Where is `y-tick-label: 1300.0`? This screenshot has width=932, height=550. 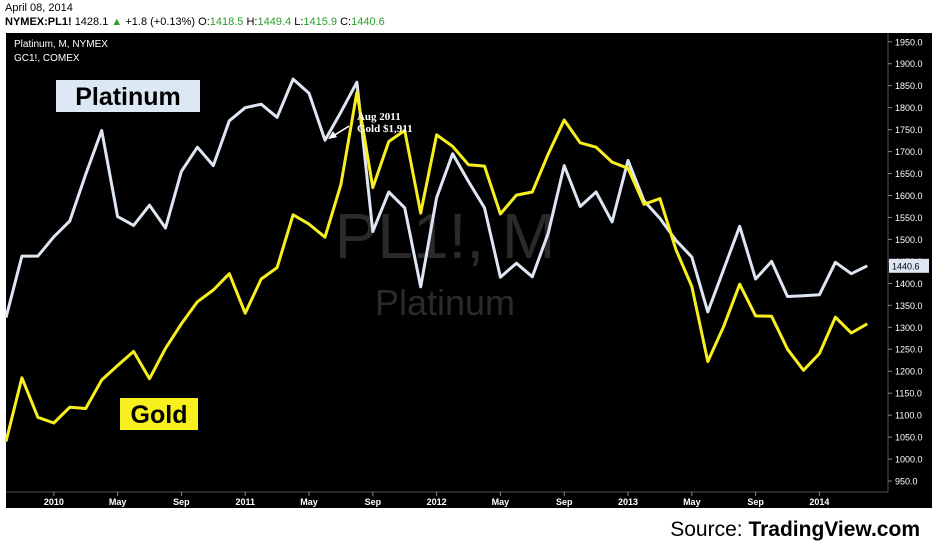 y-tick-label: 1300.0 is located at coordinates (909, 328).